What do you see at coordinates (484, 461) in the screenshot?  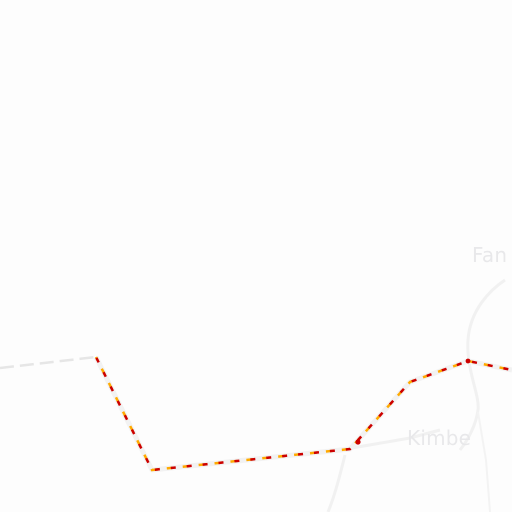 I see `road-east` at bounding box center [484, 461].